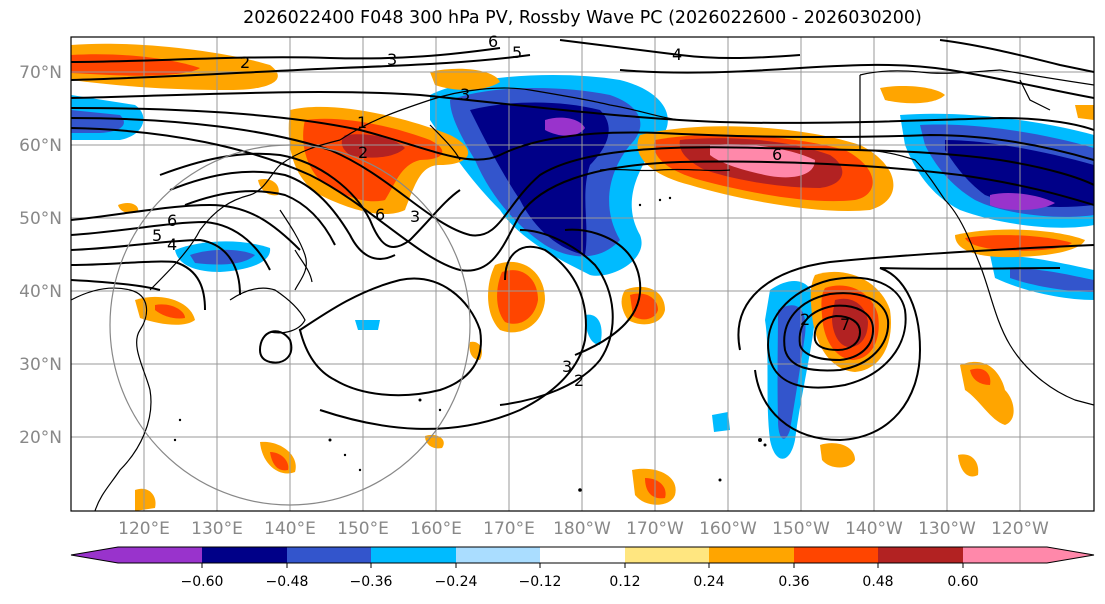  I want to click on colorbar-under-arrow, so click(94, 555).